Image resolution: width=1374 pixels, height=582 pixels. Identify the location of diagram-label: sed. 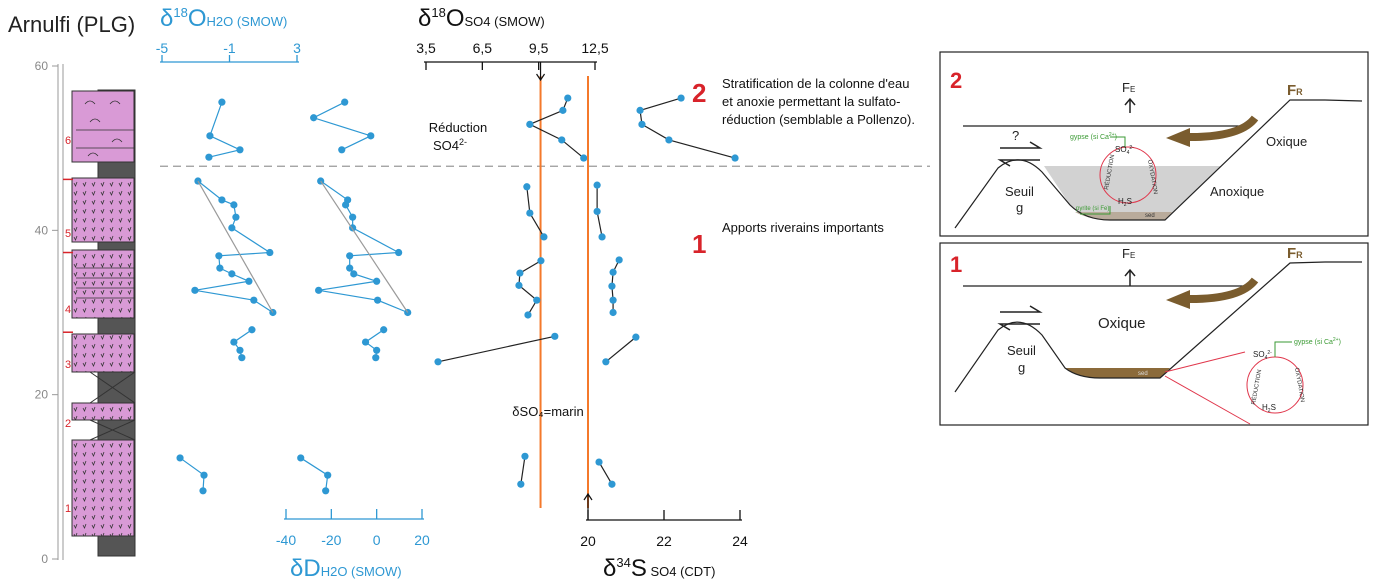
(1150, 216).